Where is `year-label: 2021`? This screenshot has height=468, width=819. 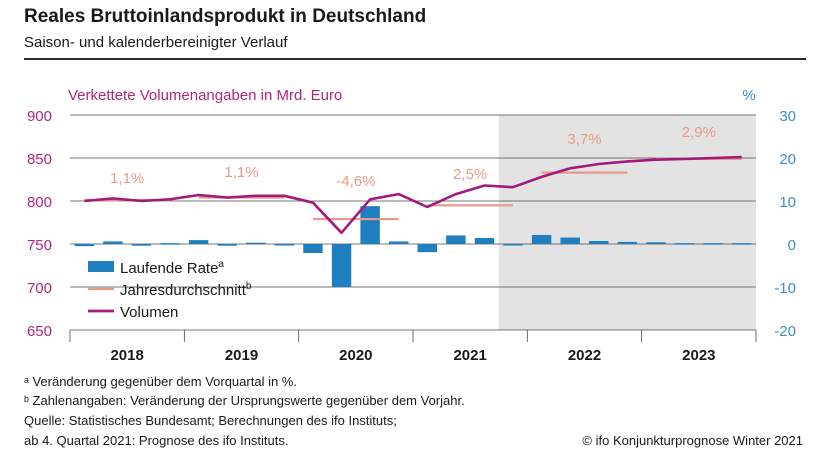
year-label: 2021 is located at coordinates (469, 355).